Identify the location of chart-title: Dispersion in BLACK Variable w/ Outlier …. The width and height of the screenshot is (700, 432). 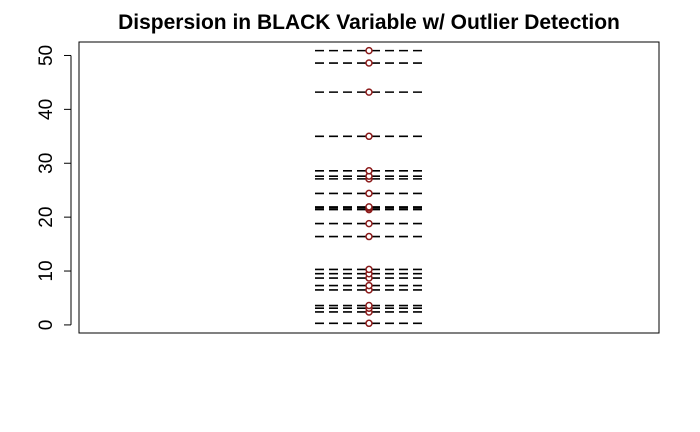
(369, 22).